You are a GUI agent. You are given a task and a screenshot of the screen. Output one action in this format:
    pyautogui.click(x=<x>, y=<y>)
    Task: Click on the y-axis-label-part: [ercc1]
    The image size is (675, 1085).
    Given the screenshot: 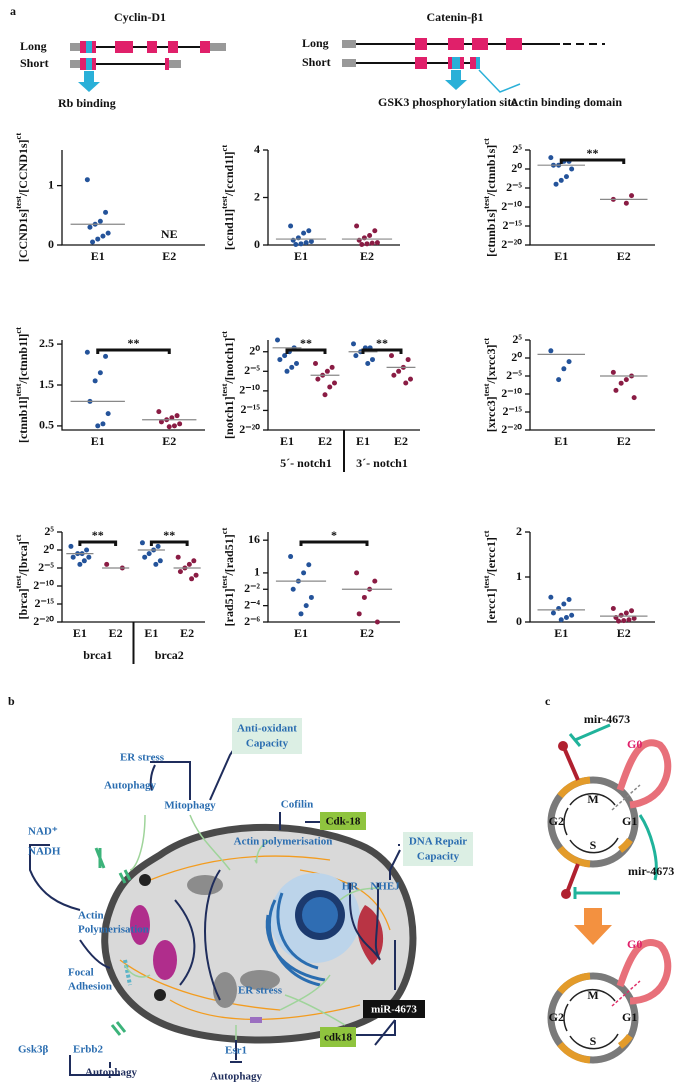 What is the action you would take?
    pyautogui.click(x=491, y=605)
    